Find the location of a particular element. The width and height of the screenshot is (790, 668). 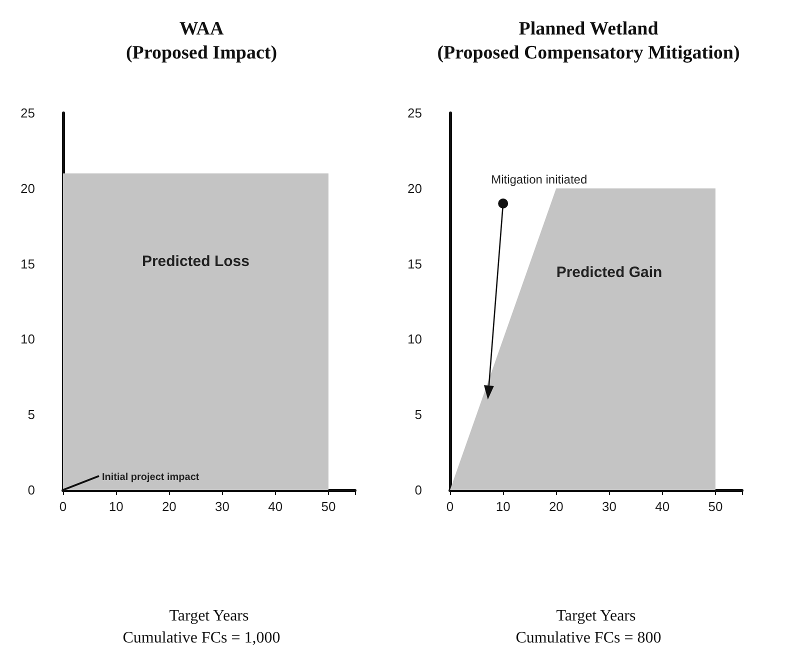

annotation: Predicted Gain is located at coordinates (609, 272).